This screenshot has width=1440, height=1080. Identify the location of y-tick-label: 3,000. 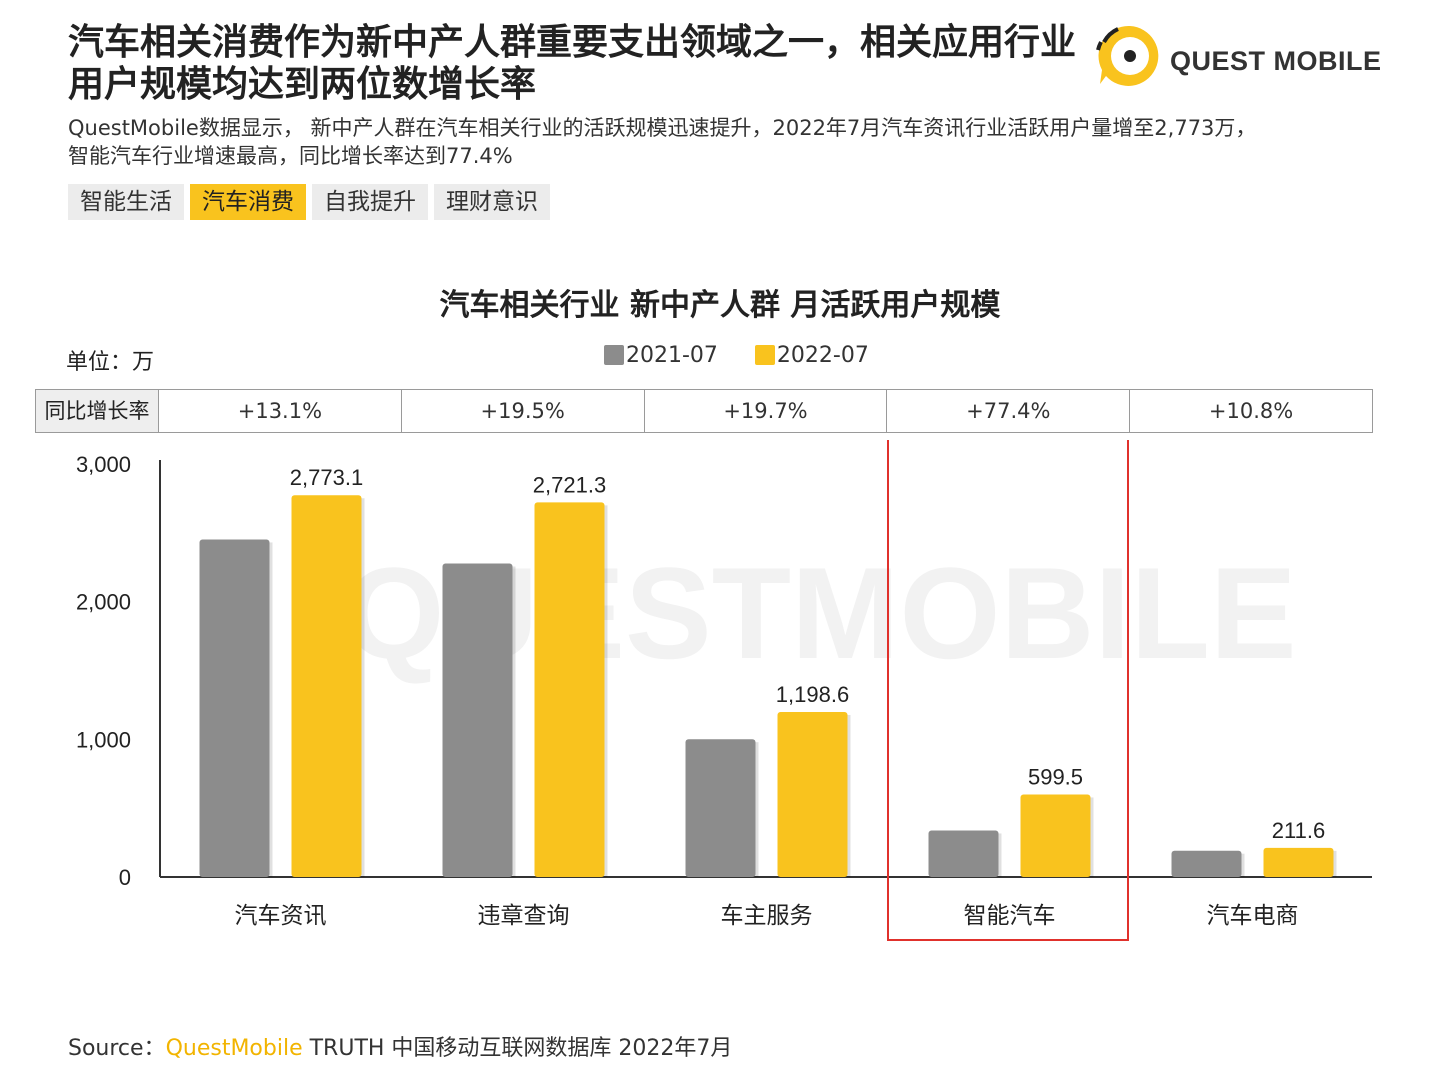
(103, 464).